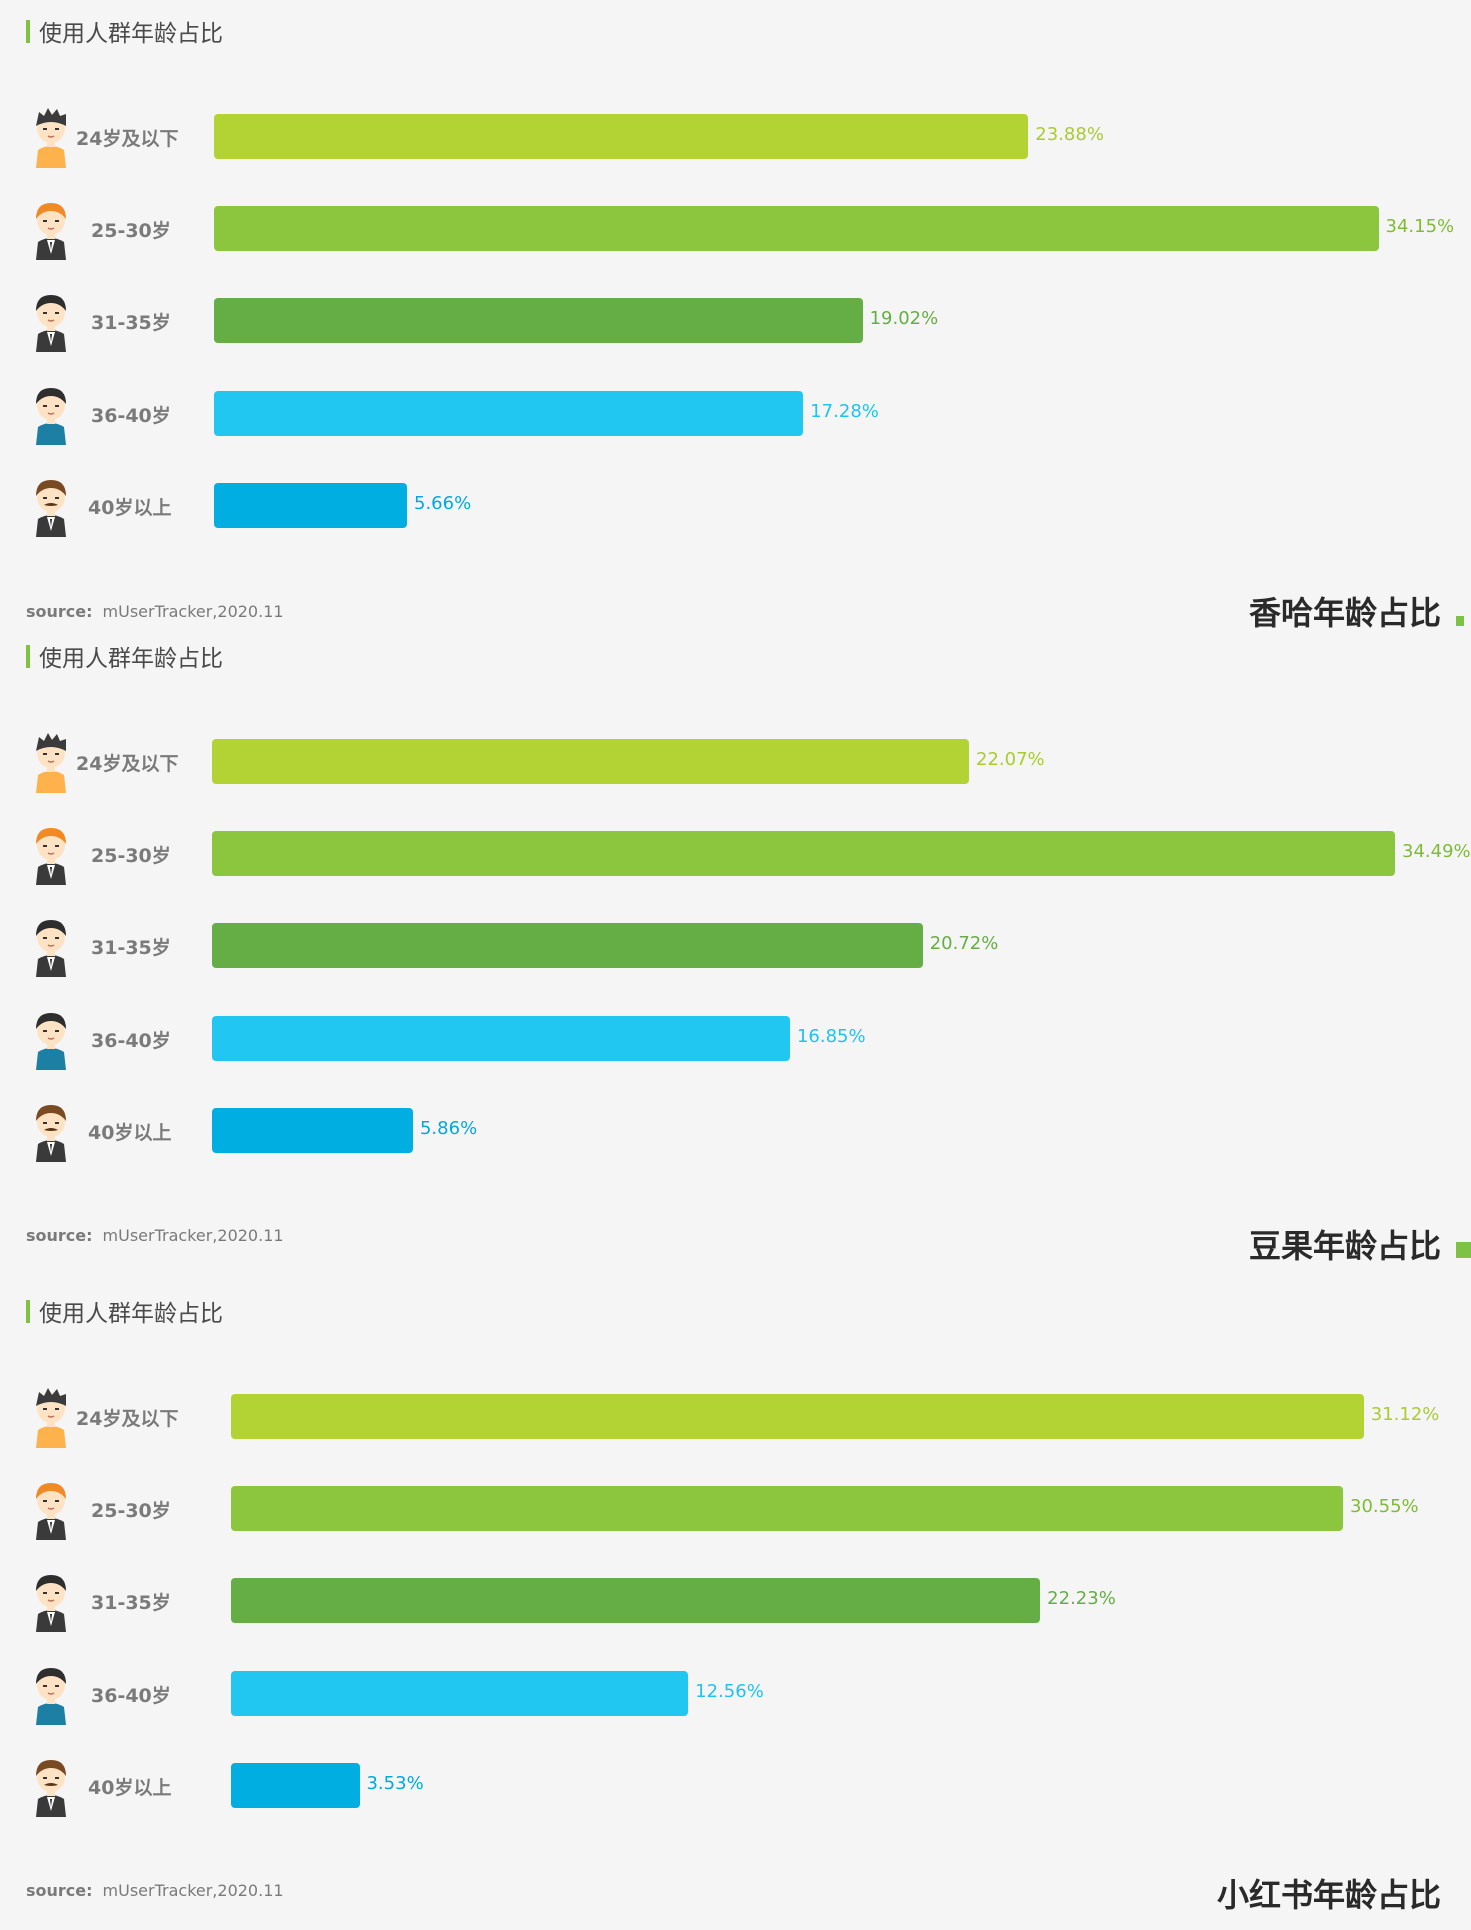  Describe the element at coordinates (1328, 1895) in the screenshot. I see `chart-title: 小红书年龄占比` at that location.